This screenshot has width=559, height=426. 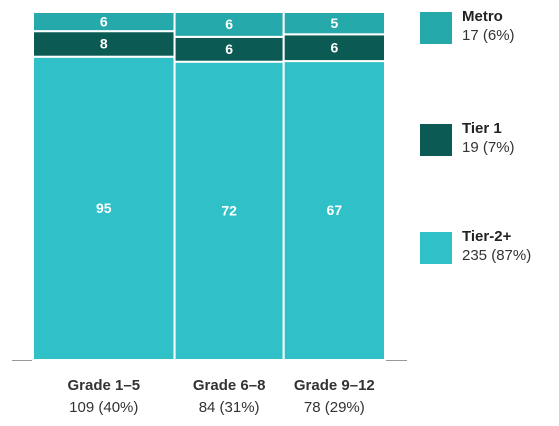 I want to click on category-label: Grade 6–8, so click(x=229, y=385).